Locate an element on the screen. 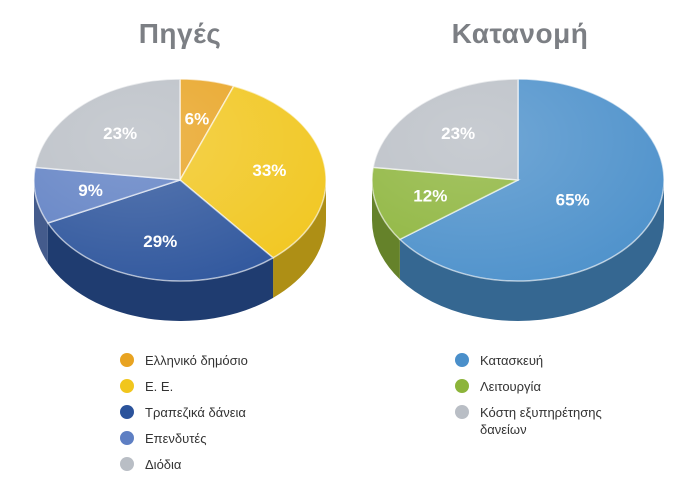  legend-label: Λειτουργία is located at coordinates (510, 386).